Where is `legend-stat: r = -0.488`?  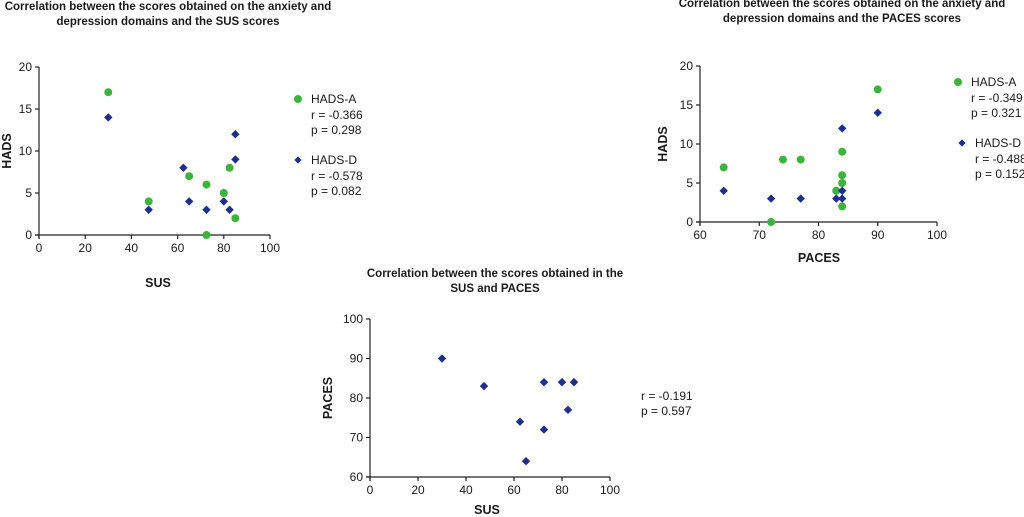
legend-stat: r = -0.488 is located at coordinates (999, 159).